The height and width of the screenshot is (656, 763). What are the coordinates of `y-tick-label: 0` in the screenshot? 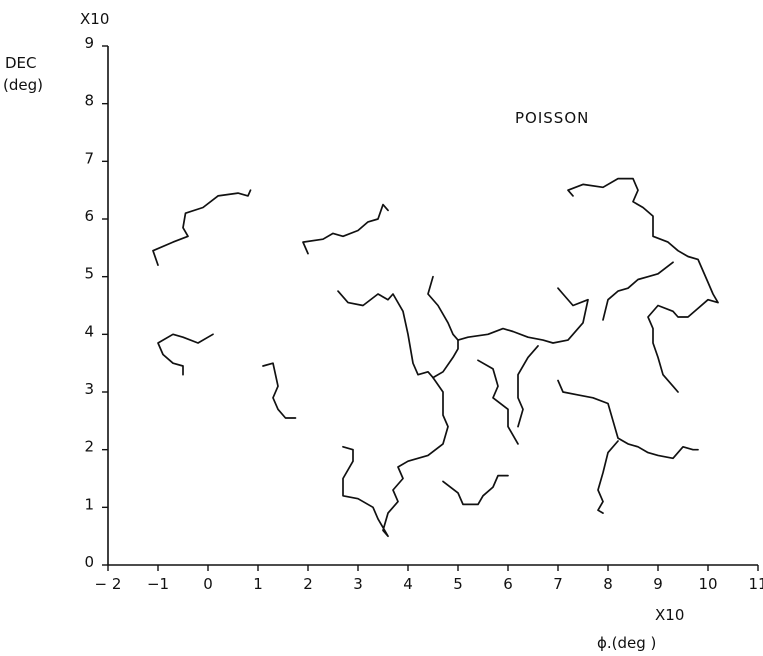 It's located at (89, 562).